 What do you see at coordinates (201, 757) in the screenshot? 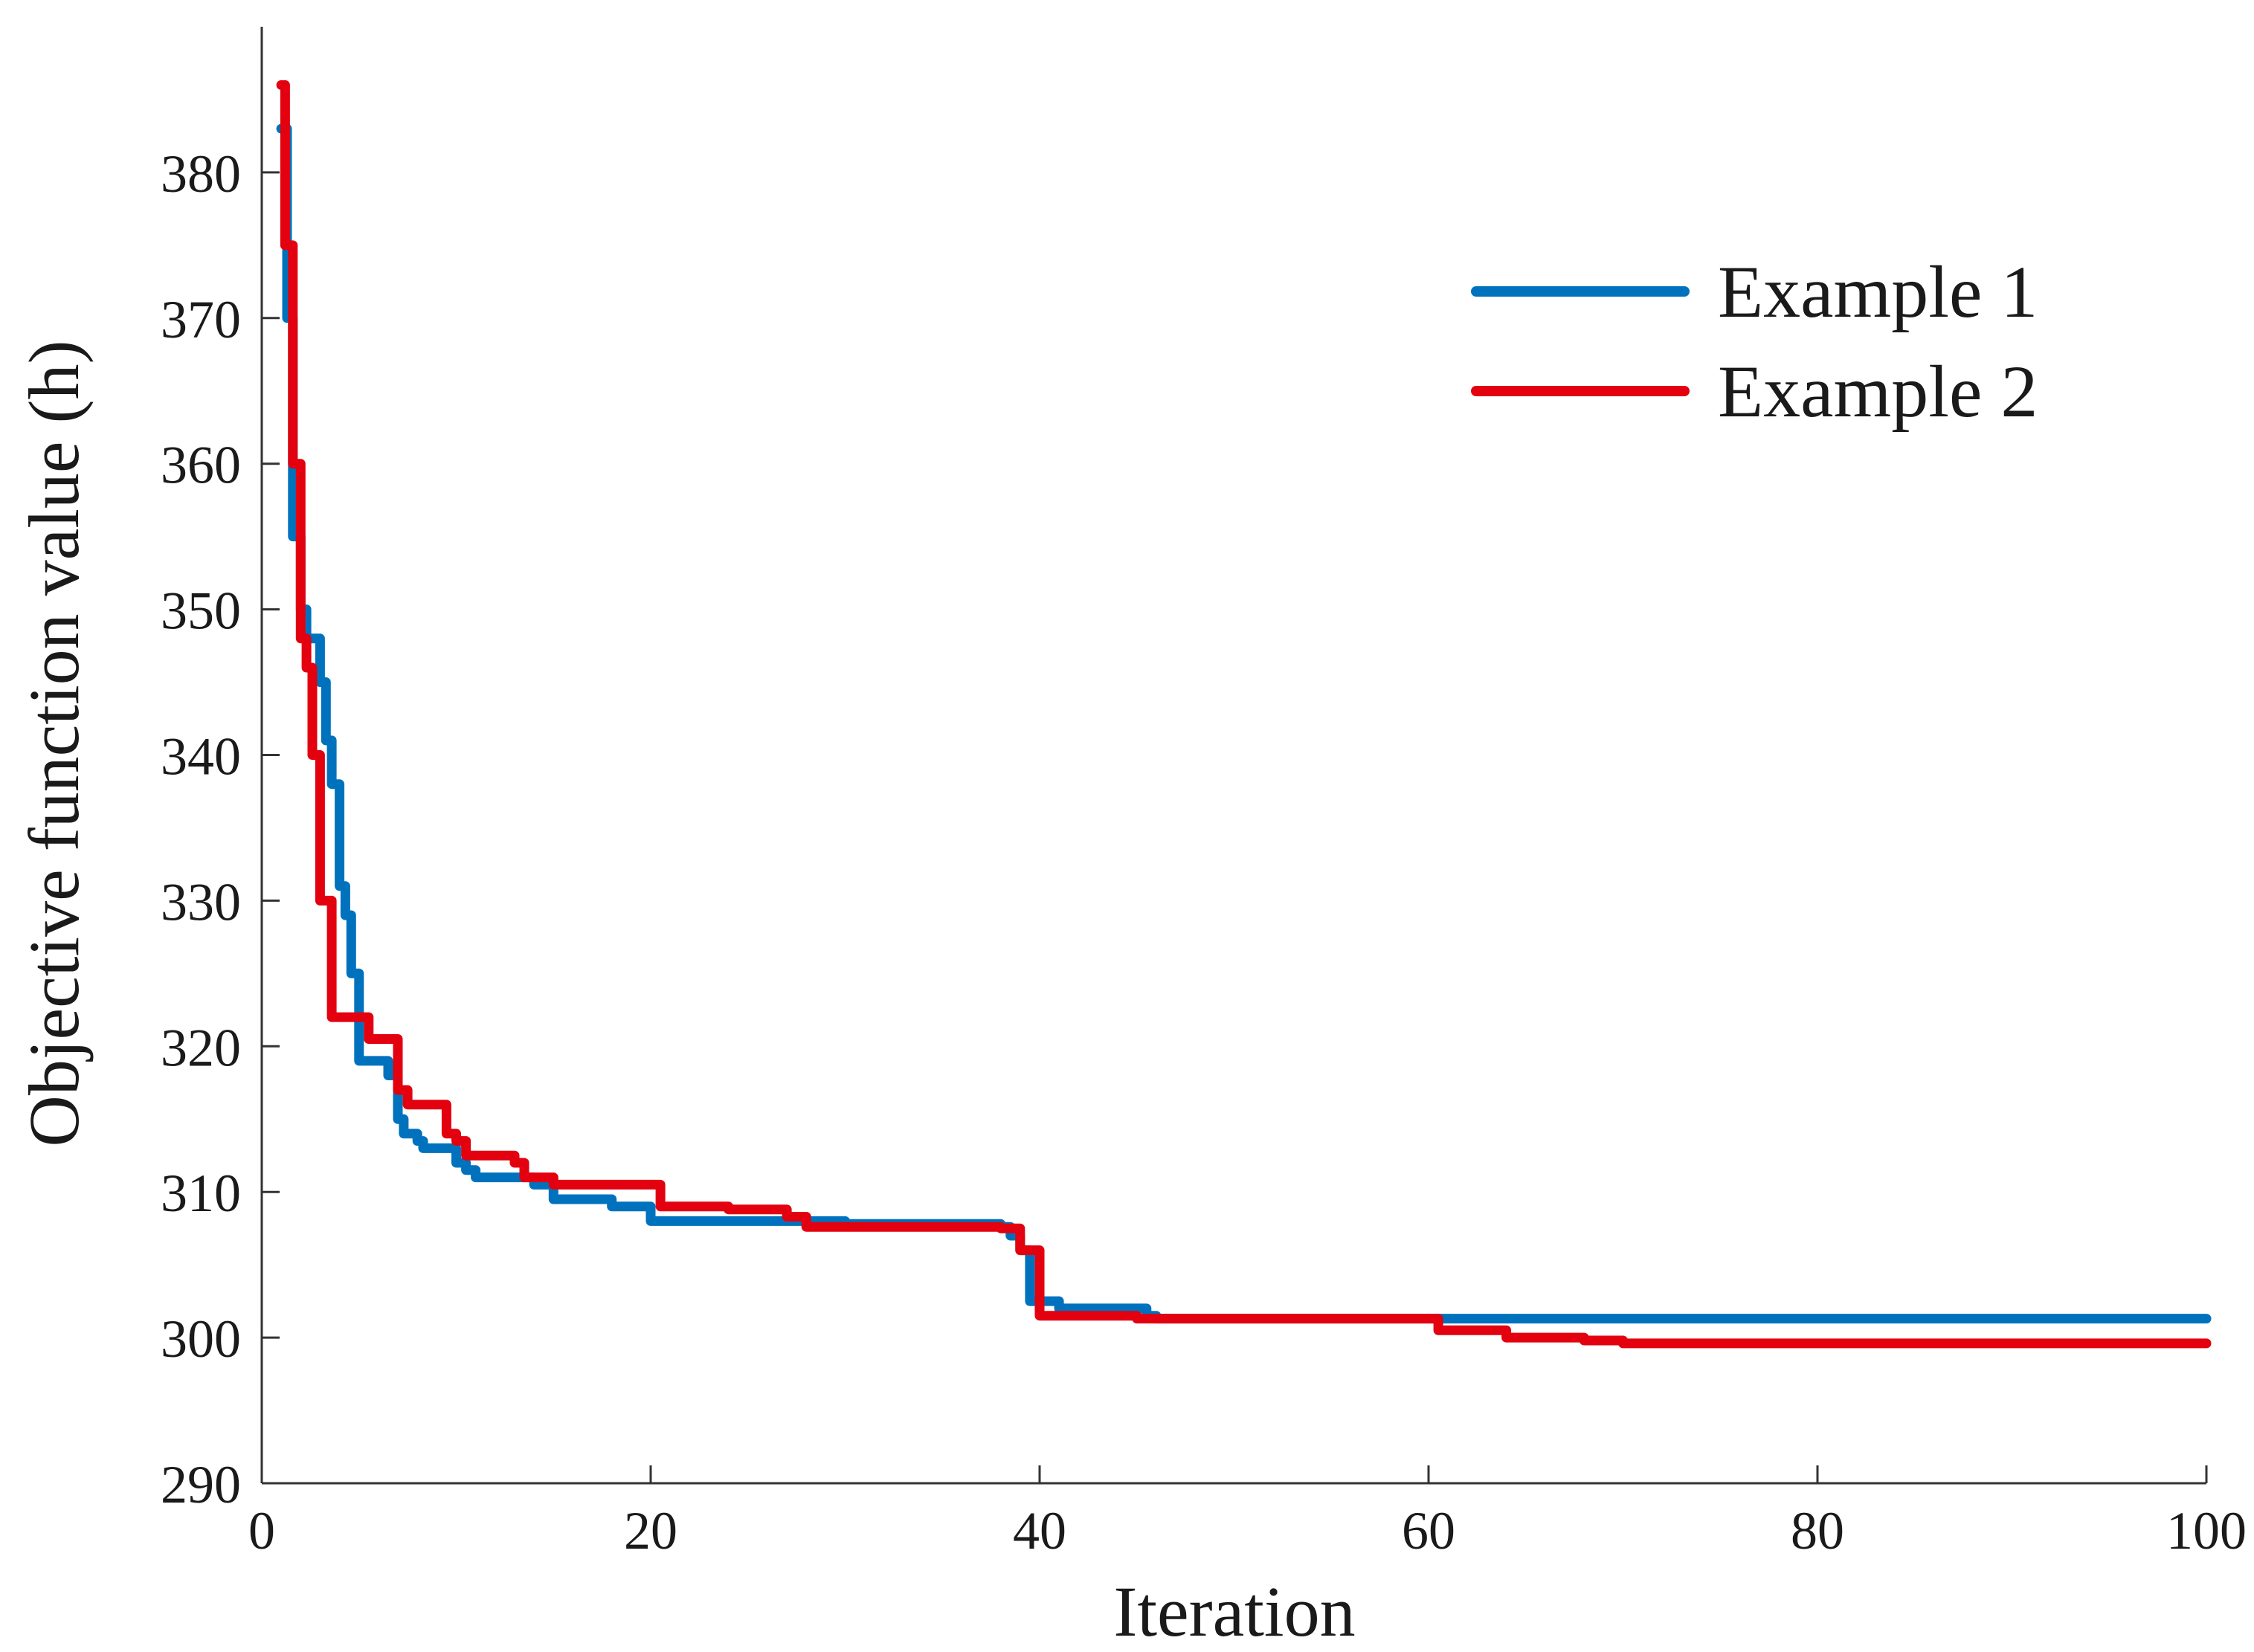
I see `y-tick-label: 340` at bounding box center [201, 757].